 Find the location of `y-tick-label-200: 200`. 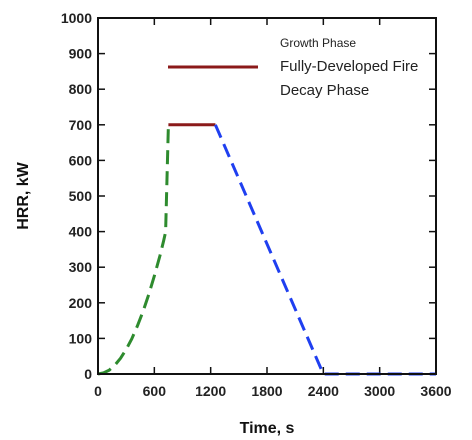

y-tick-label-200: 200 is located at coordinates (81, 303).